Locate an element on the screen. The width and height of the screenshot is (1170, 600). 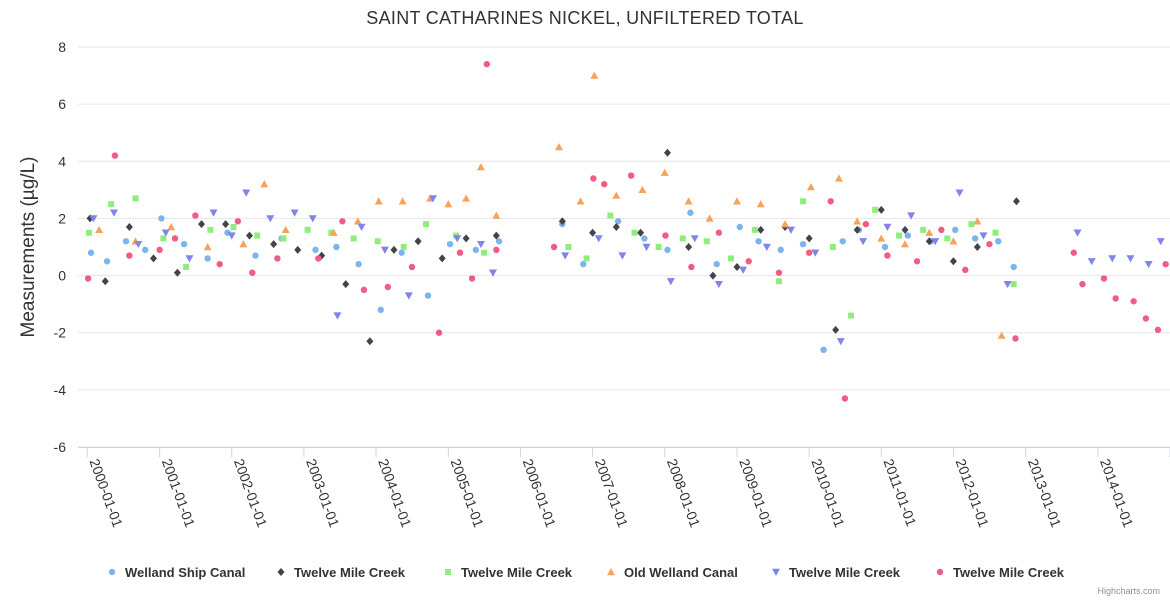
credits-link: Highcharts.com is located at coordinates (1128, 591).